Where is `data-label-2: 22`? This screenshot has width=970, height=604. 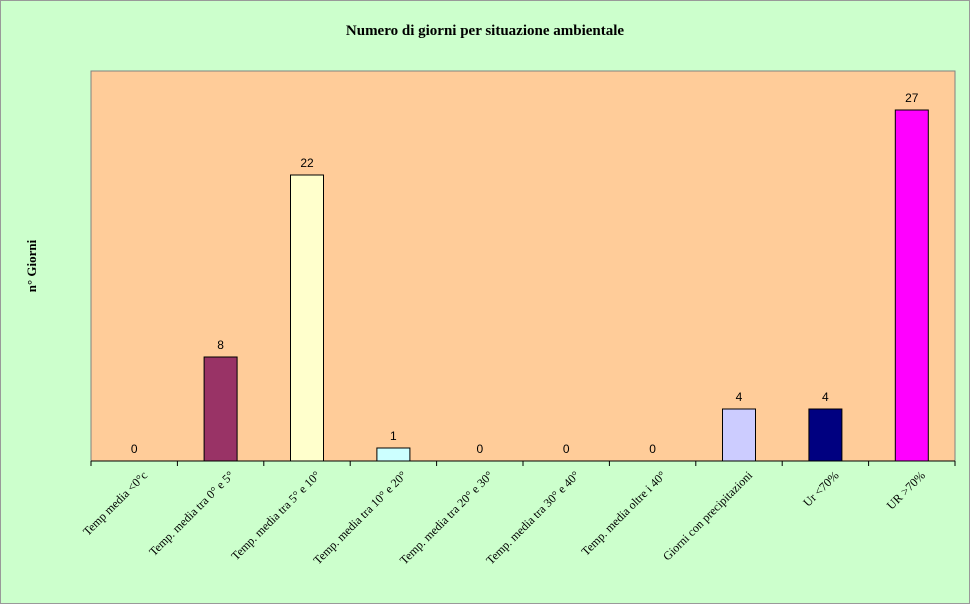
data-label-2: 22 is located at coordinates (307, 163).